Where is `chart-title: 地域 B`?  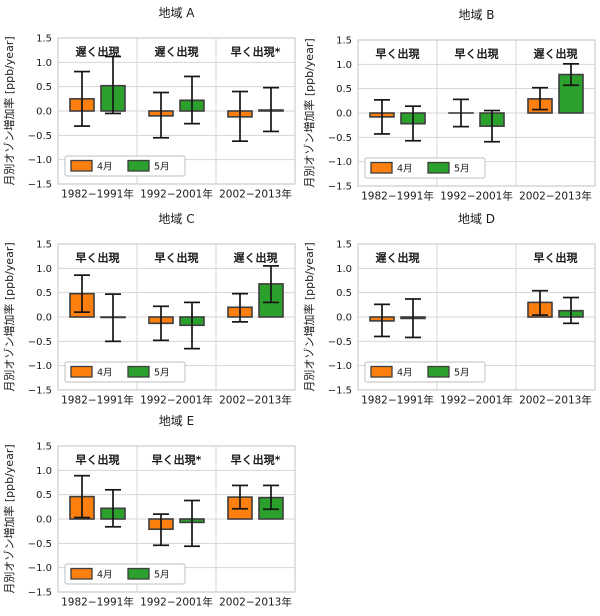
chart-title: 地域 B is located at coordinates (476, 15).